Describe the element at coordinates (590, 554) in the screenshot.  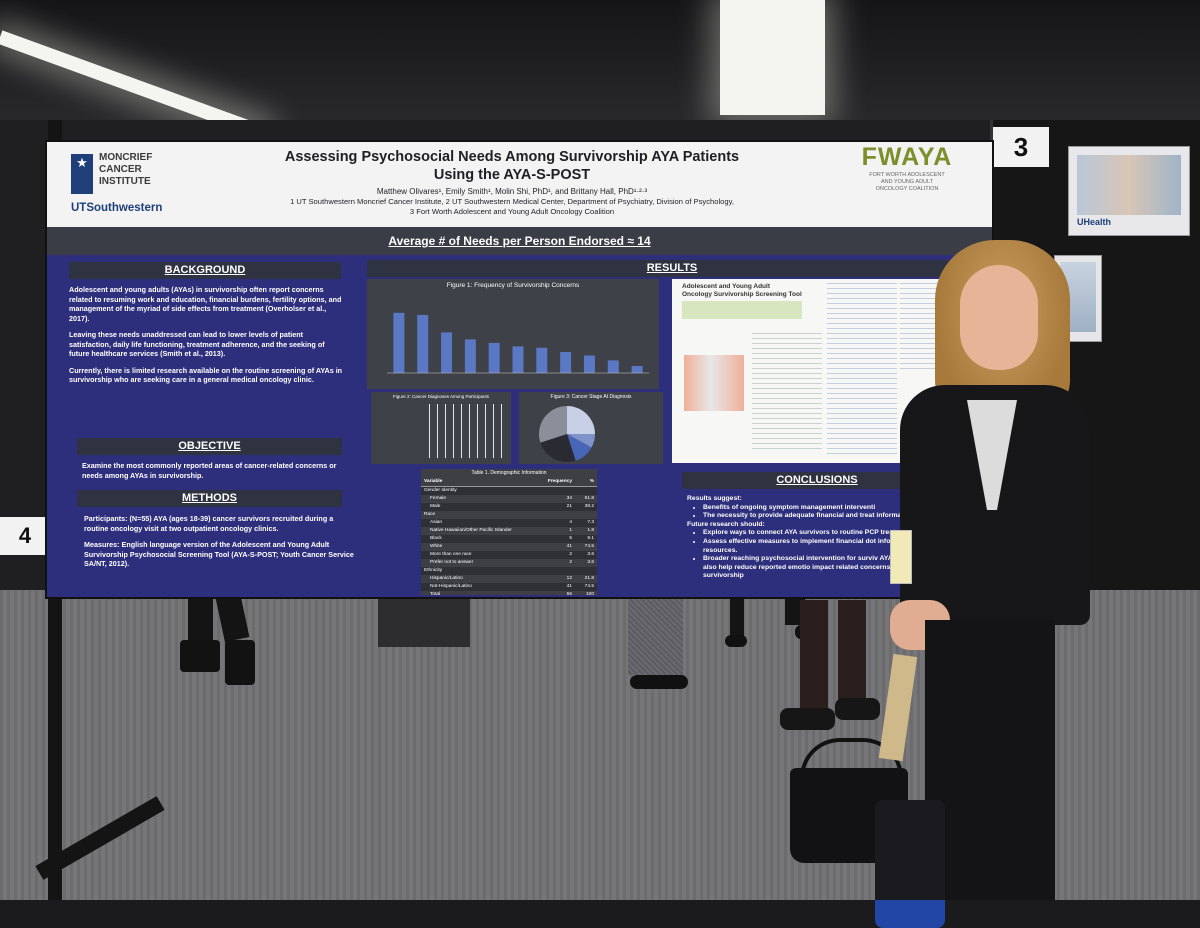
I see `table-cell-pct: 3.6` at that location.